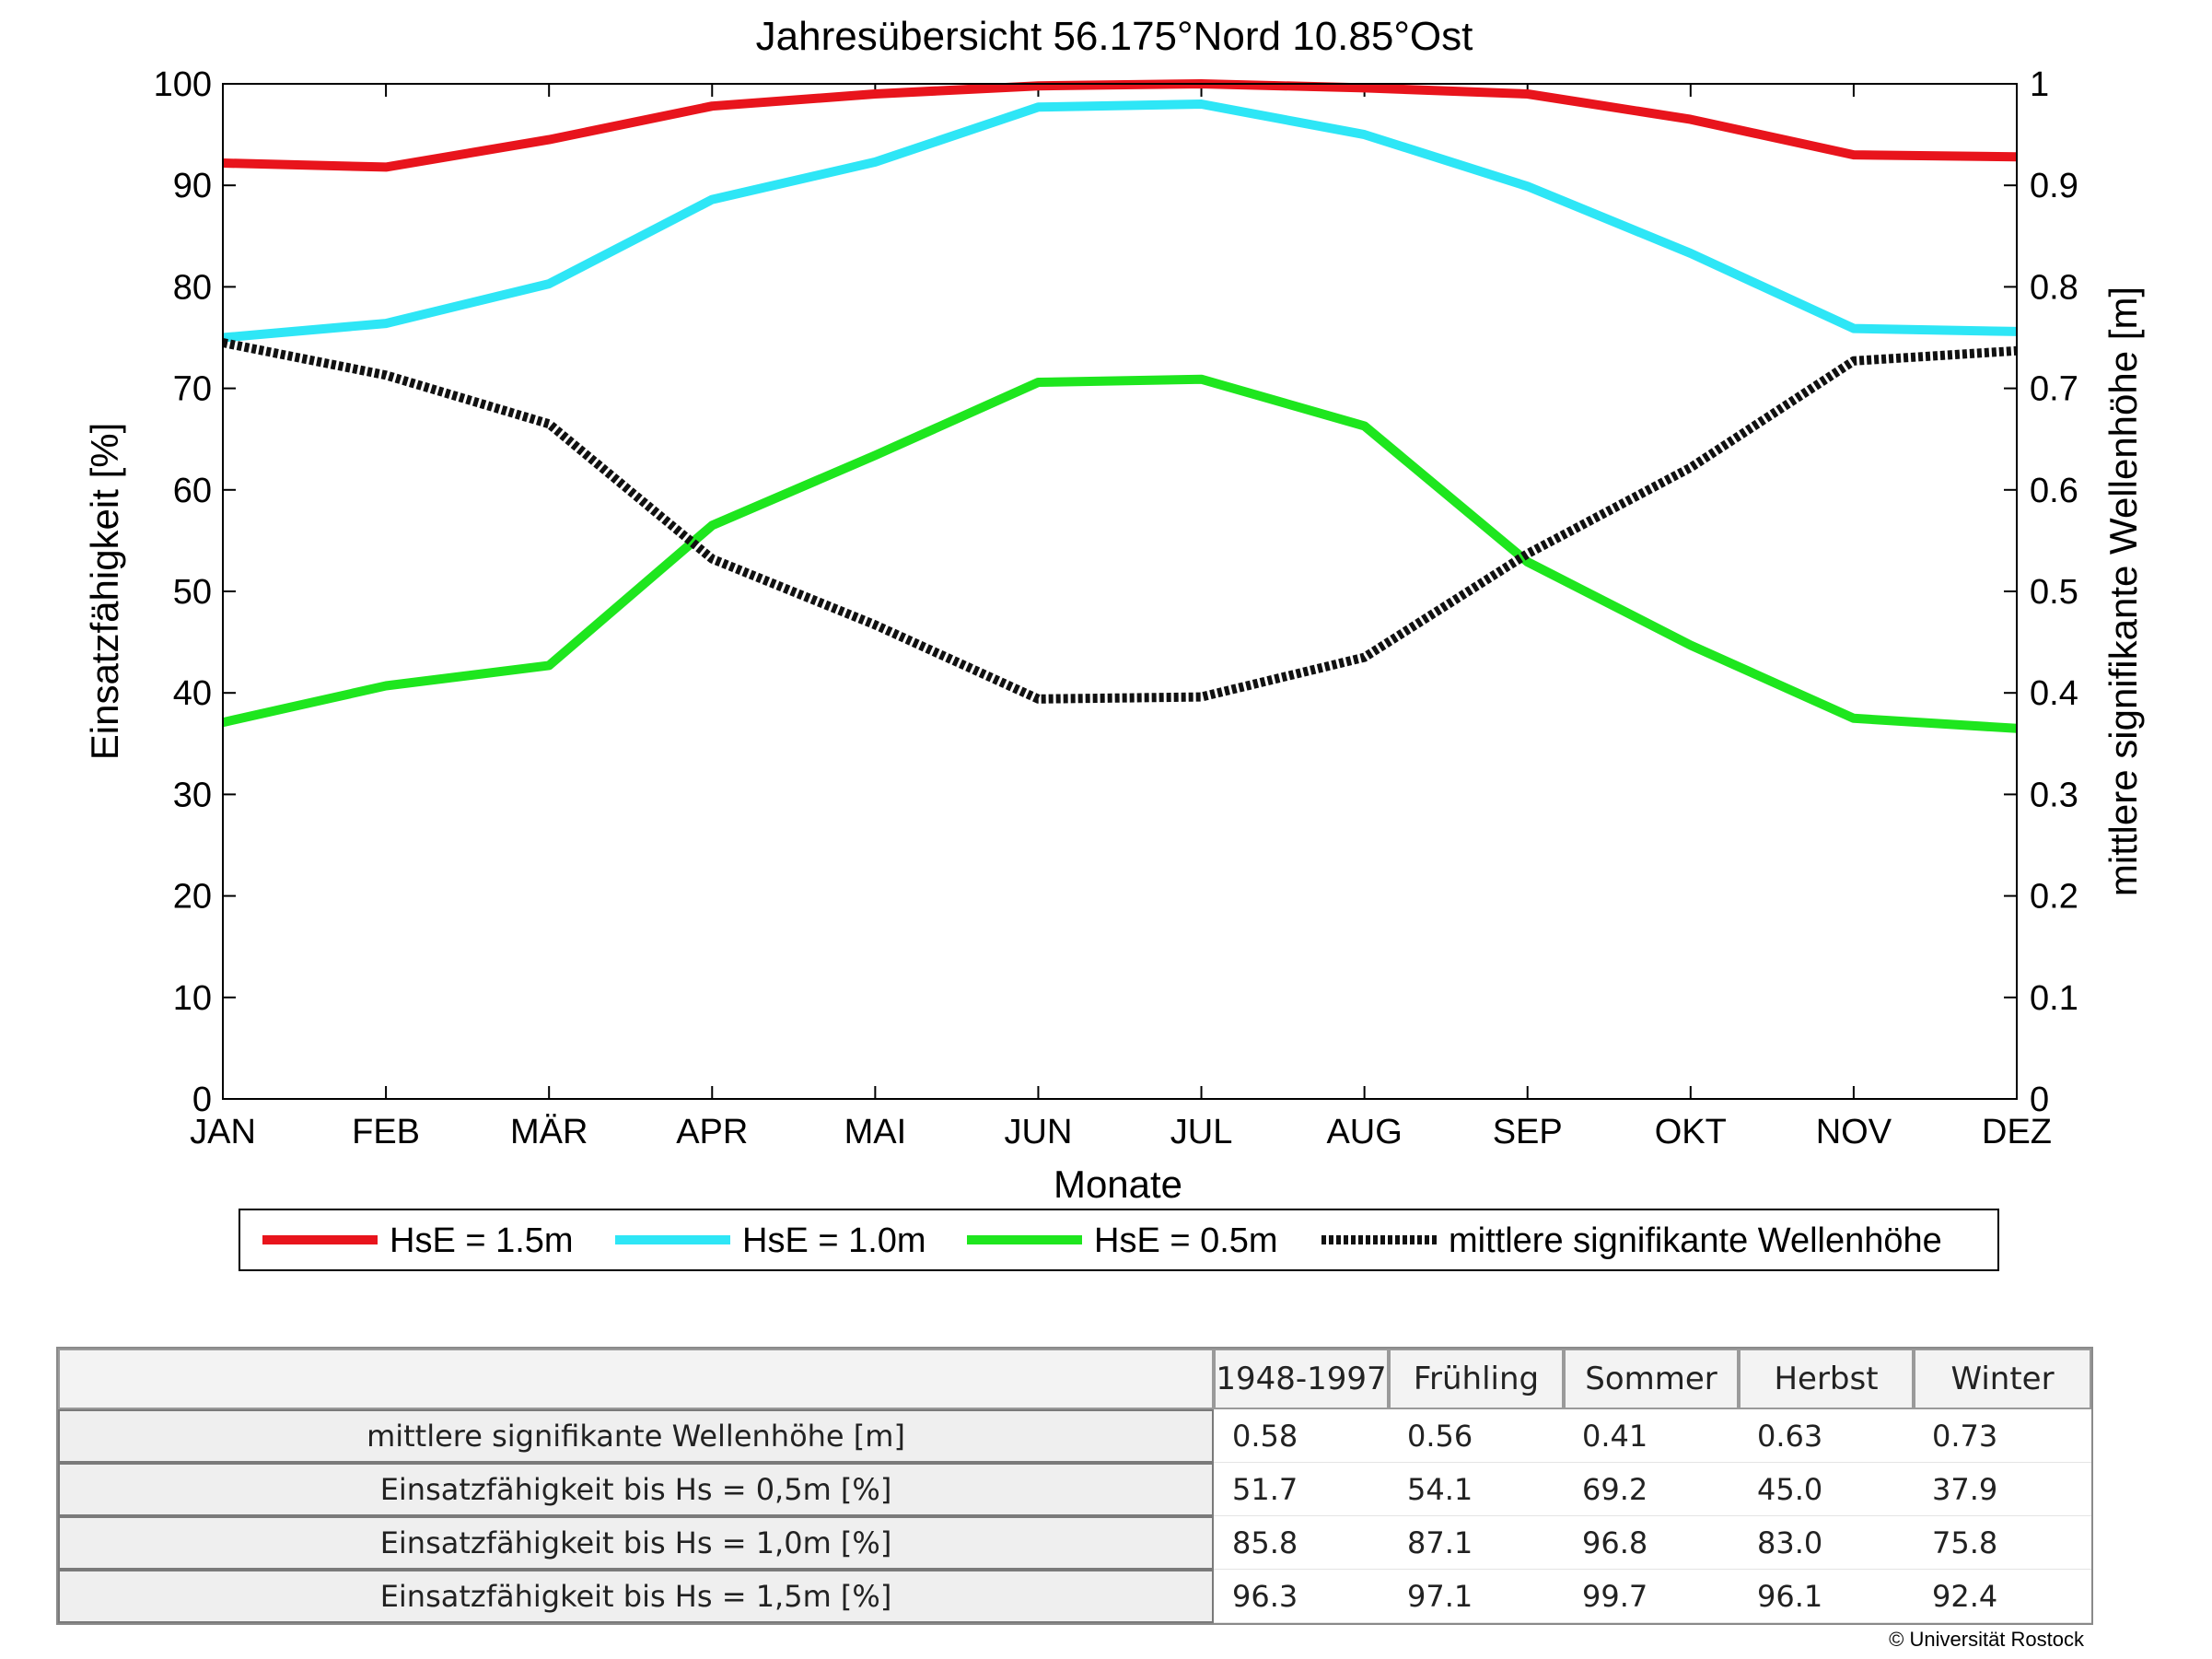 Image resolution: width=2212 pixels, height=1659 pixels. What do you see at coordinates (2054, 999) in the screenshot?
I see `y-tick-label-right: 0.1` at bounding box center [2054, 999].